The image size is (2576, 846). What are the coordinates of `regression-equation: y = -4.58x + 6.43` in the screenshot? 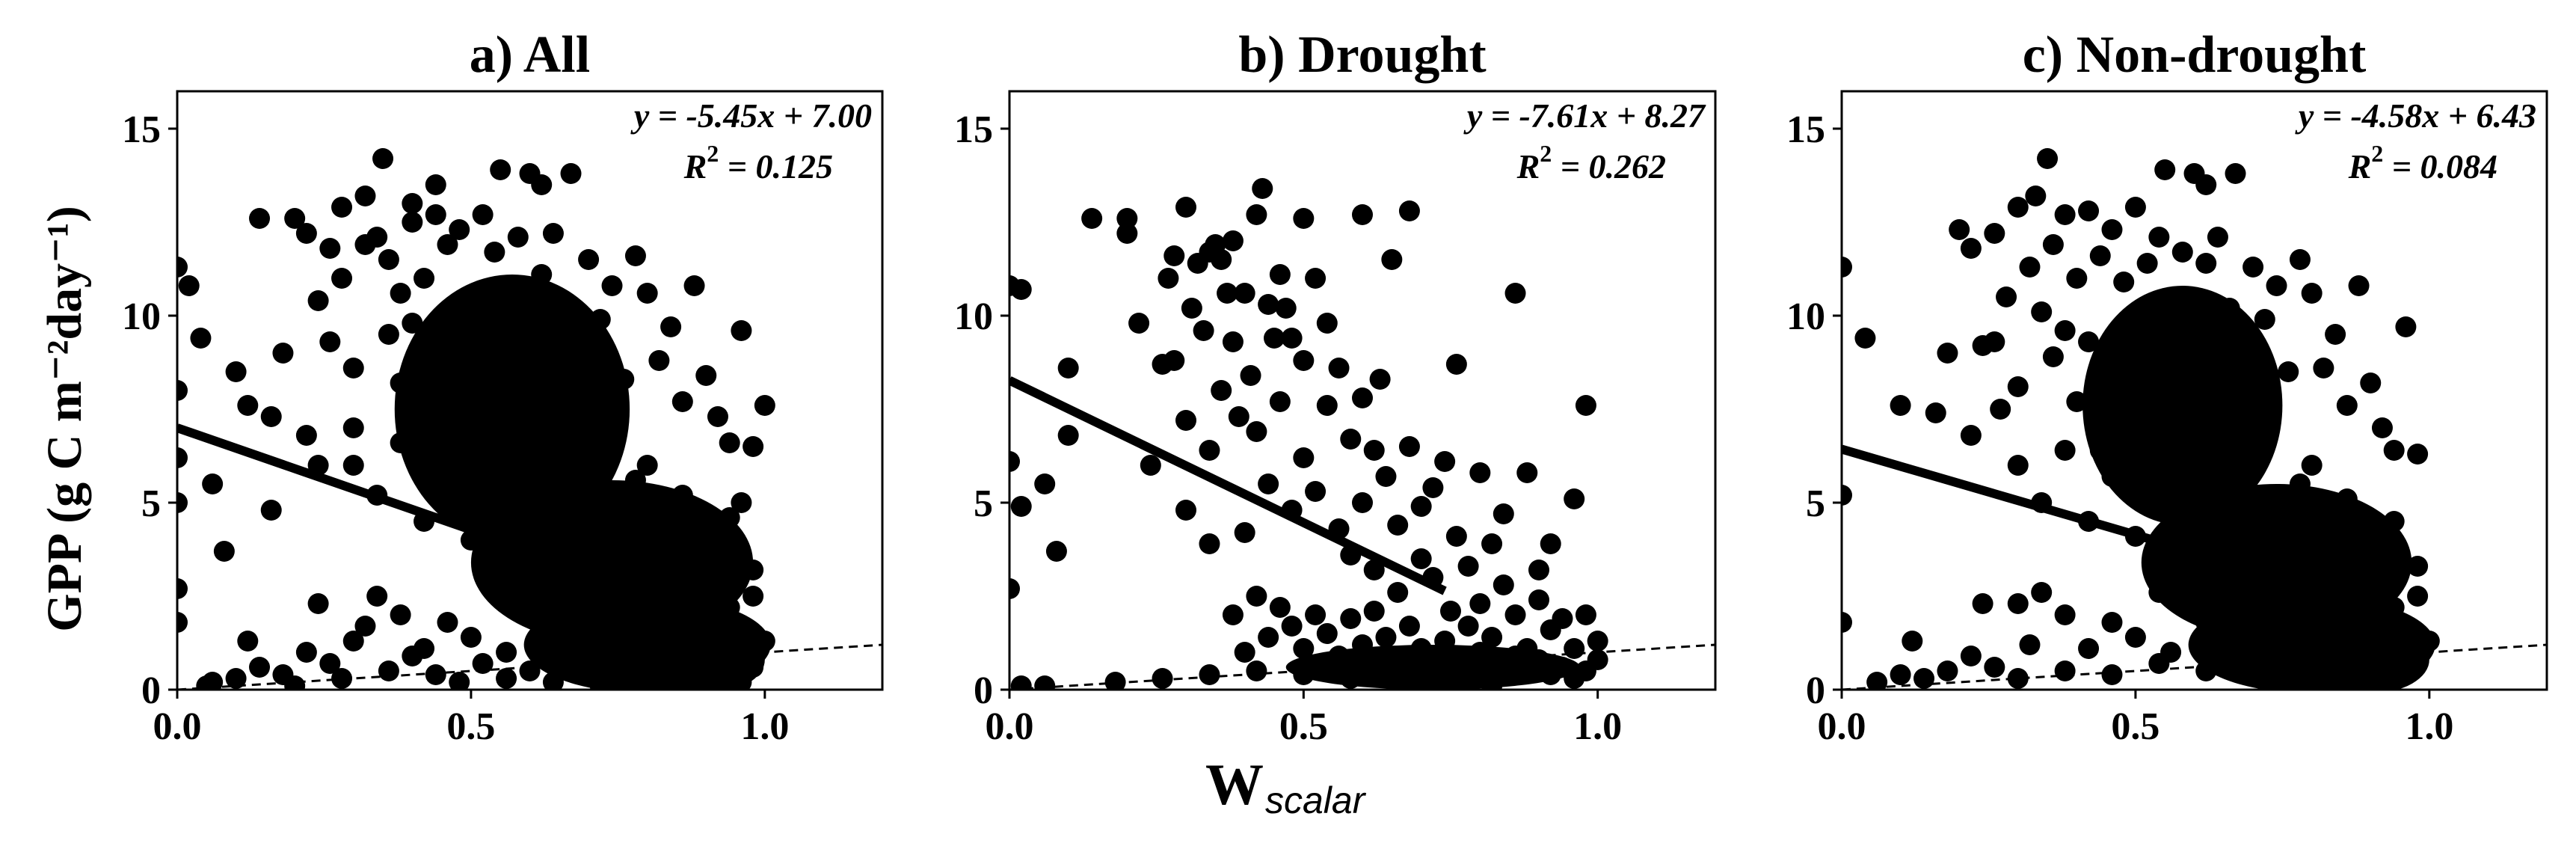 It's located at (2415, 115).